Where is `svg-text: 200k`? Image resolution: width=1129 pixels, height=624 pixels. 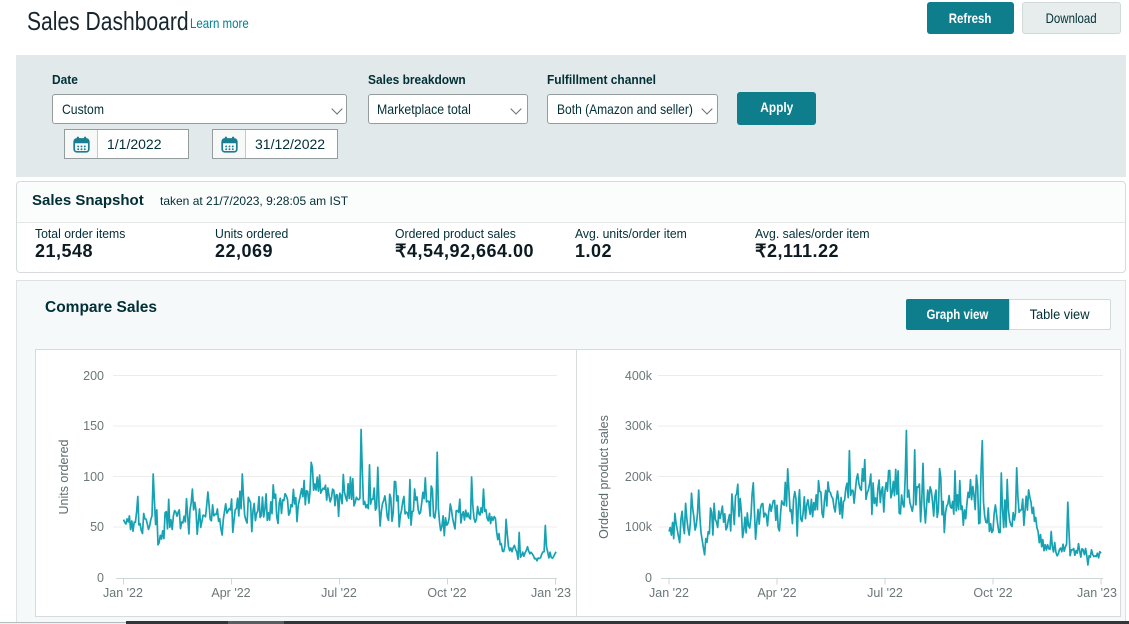
svg-text: 200k is located at coordinates (639, 477).